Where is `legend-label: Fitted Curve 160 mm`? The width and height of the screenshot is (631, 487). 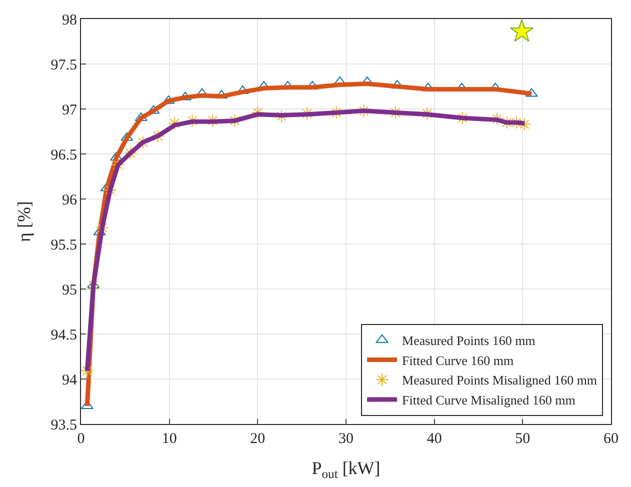 legend-label: Fitted Curve 160 mm is located at coordinates (458, 360).